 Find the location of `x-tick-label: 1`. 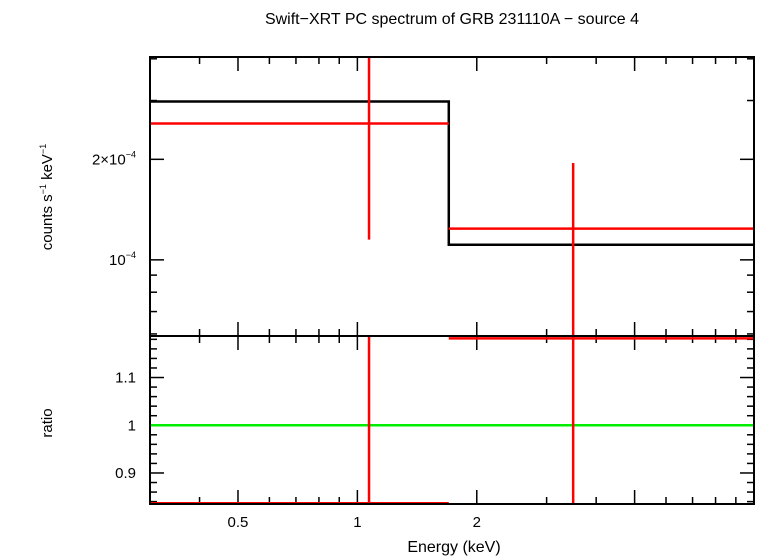

x-tick-label: 1 is located at coordinates (357, 522).